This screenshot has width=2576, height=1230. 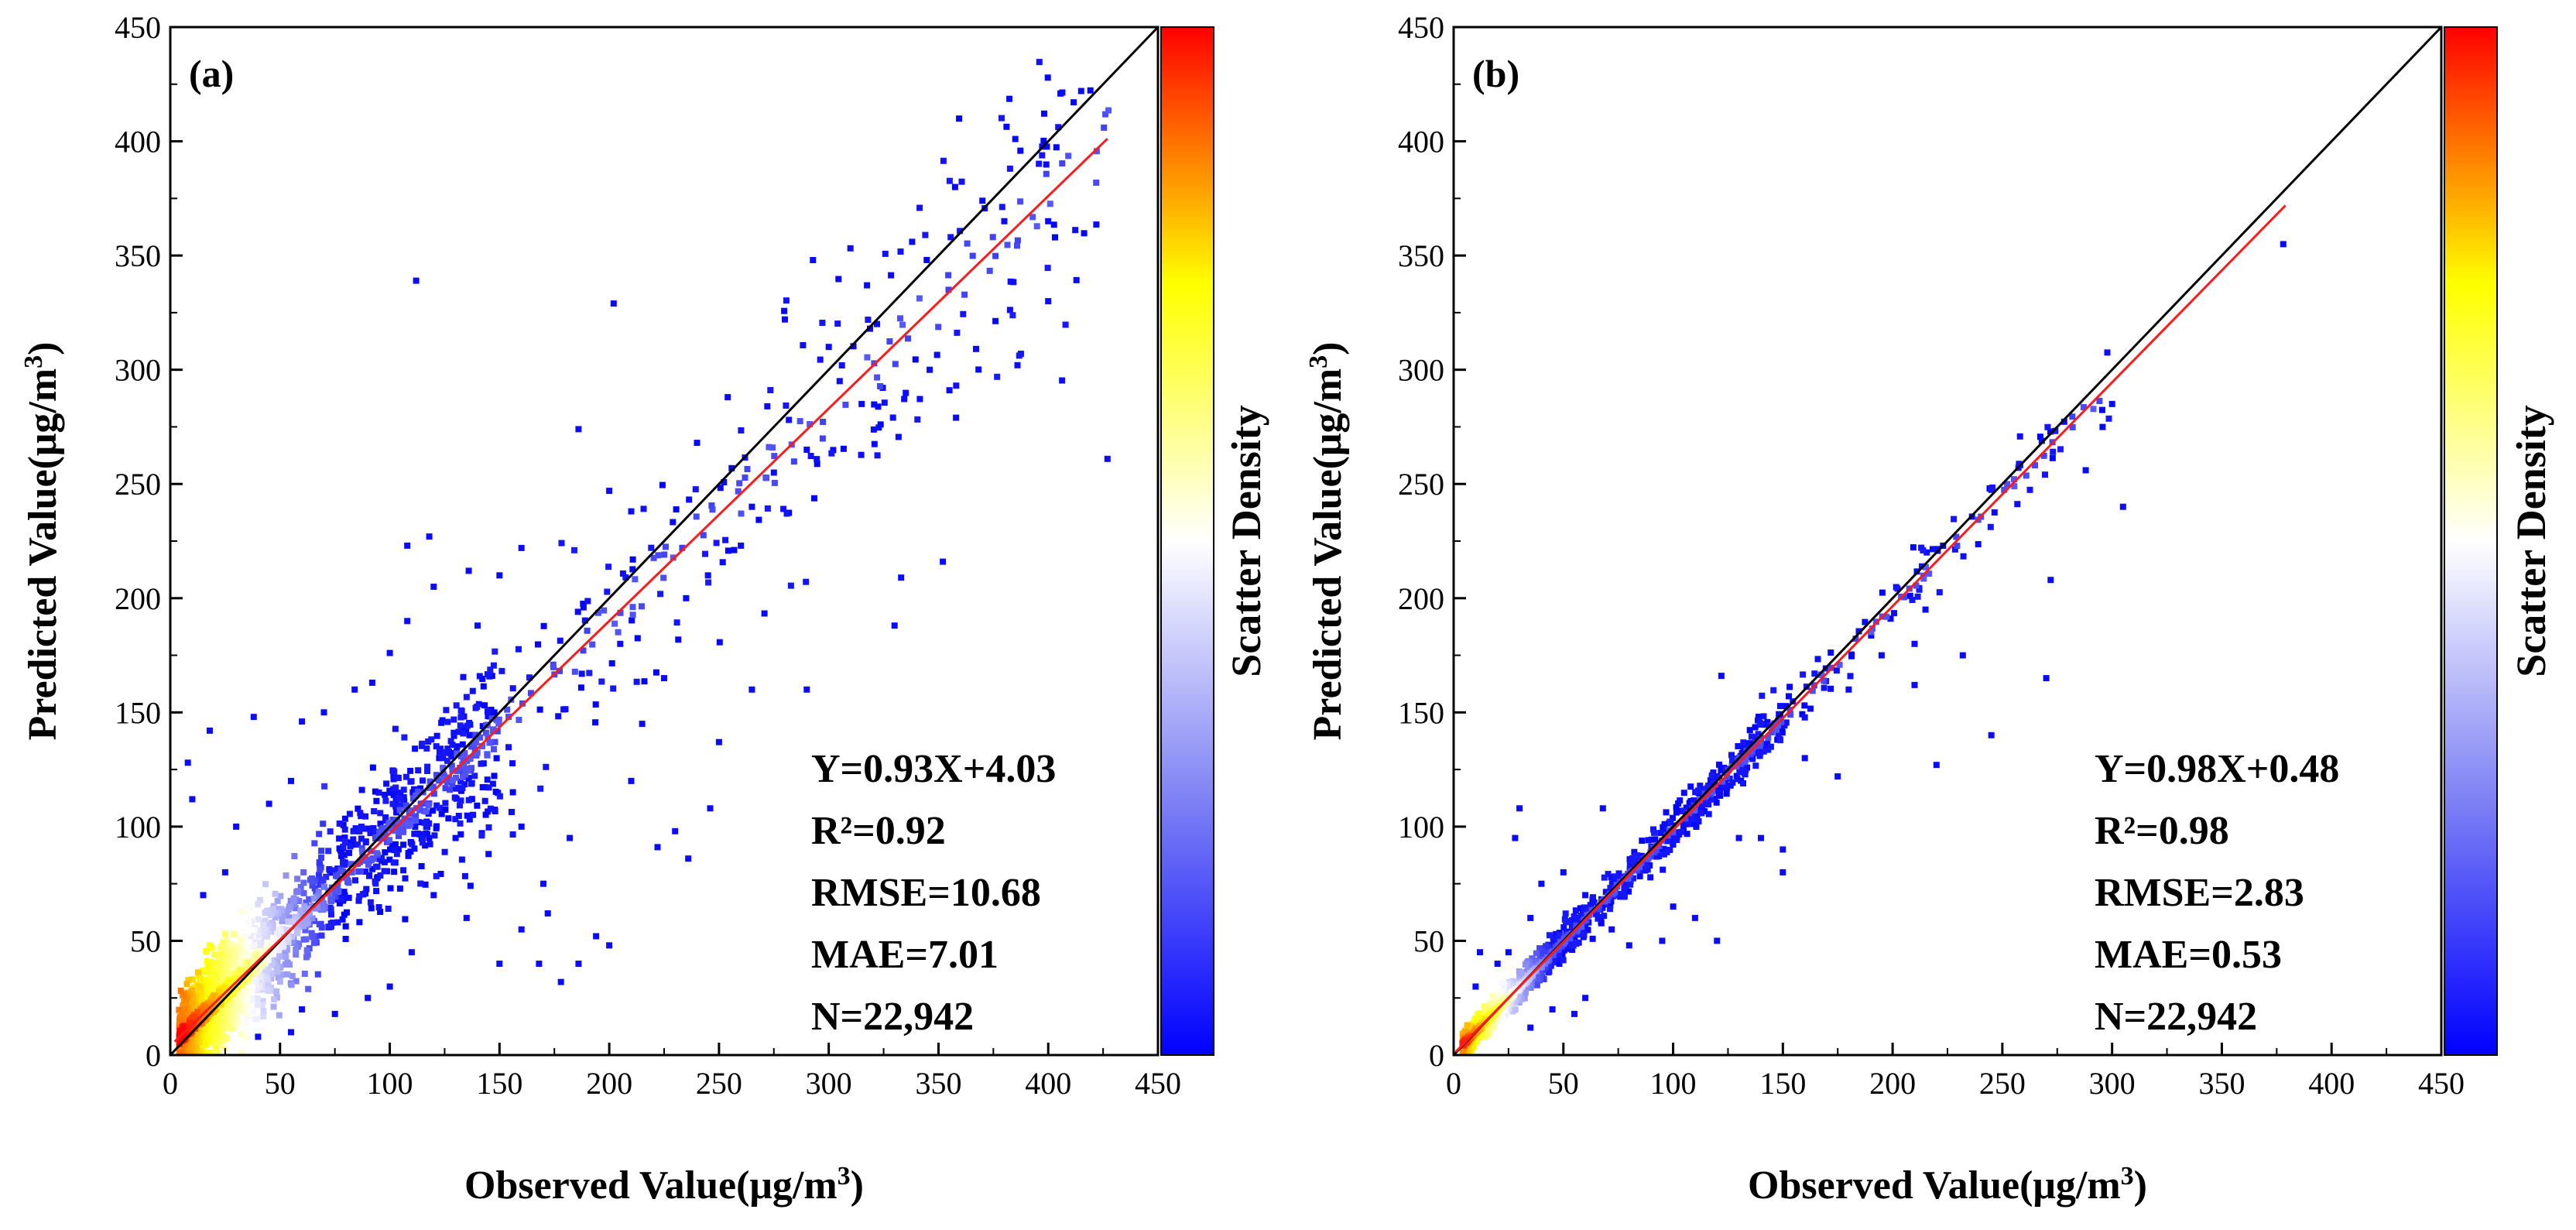 What do you see at coordinates (2221, 1083) in the screenshot?
I see `x-tick-label: 350` at bounding box center [2221, 1083].